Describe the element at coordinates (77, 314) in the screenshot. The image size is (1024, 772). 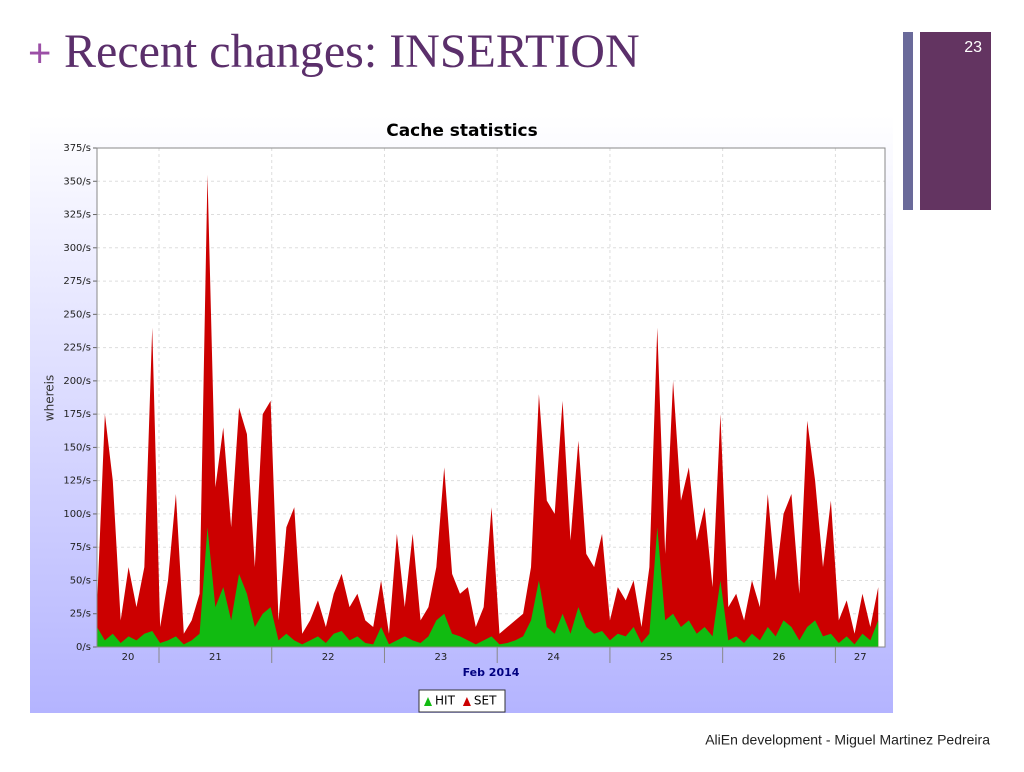
I see `y-tick-label: 250/s` at that location.